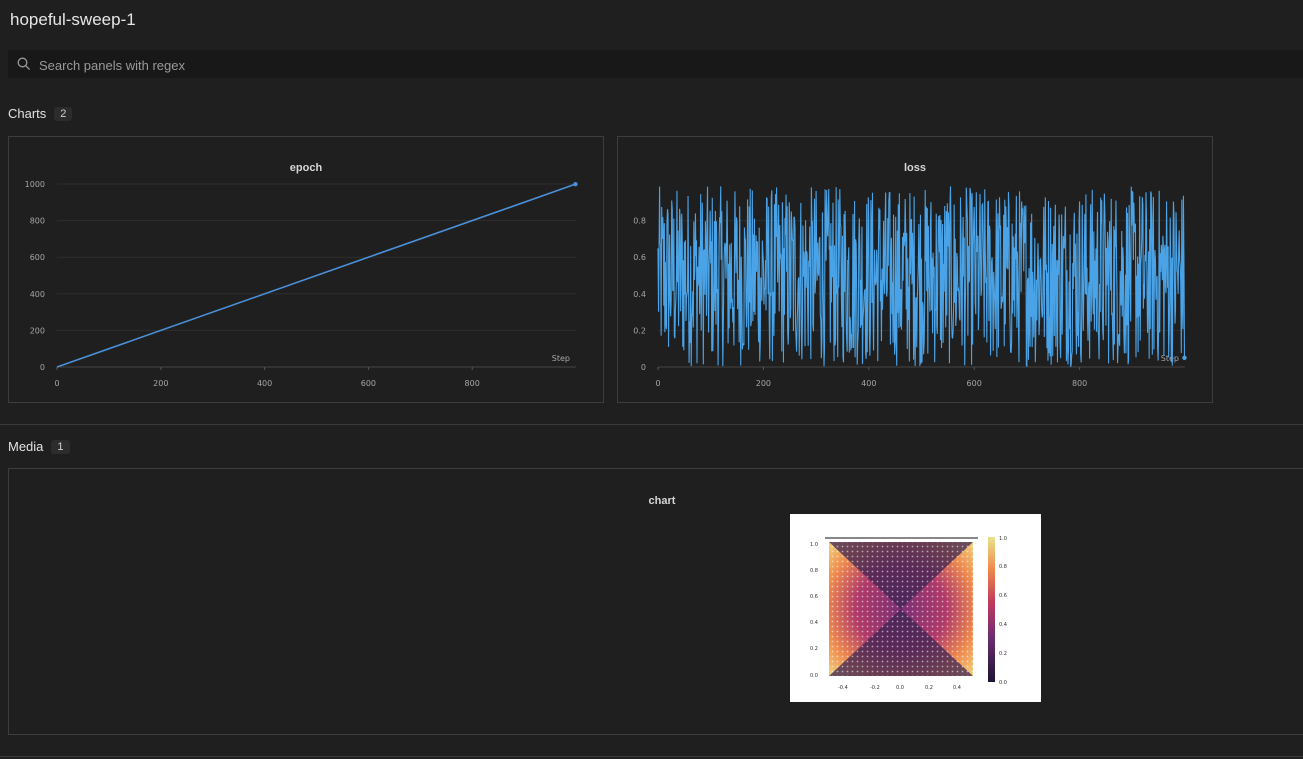 The height and width of the screenshot is (759, 1303). I want to click on svg-text: -0.2, so click(875, 688).